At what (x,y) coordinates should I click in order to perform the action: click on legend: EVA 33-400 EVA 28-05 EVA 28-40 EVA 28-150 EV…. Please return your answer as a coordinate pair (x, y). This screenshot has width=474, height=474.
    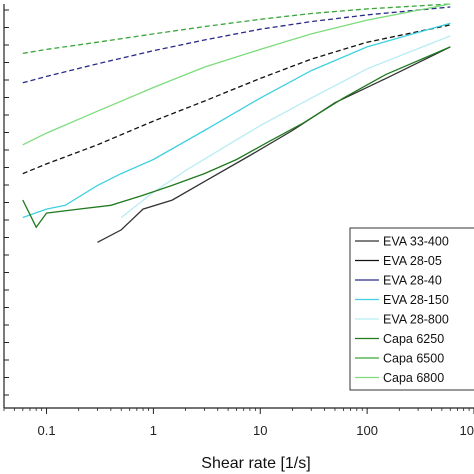
    Looking at the image, I should click on (411, 309).